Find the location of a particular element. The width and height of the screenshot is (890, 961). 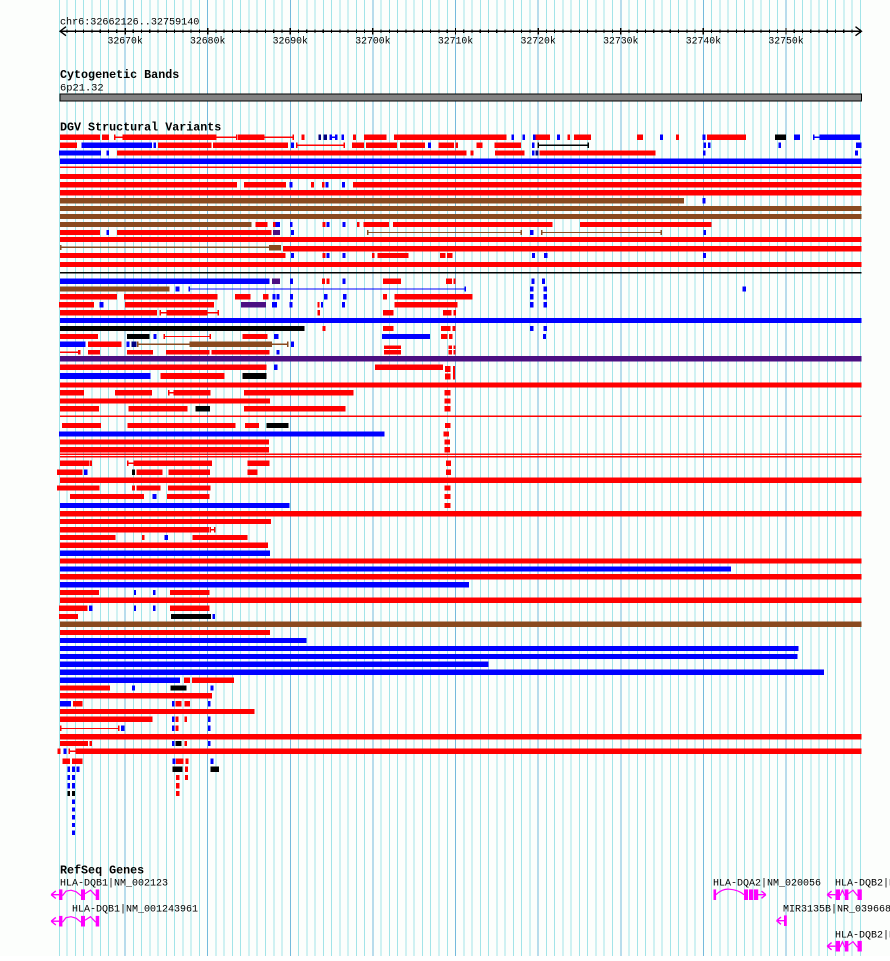

svg-text: MIR3135B|NR_039668 is located at coordinates (836, 910).